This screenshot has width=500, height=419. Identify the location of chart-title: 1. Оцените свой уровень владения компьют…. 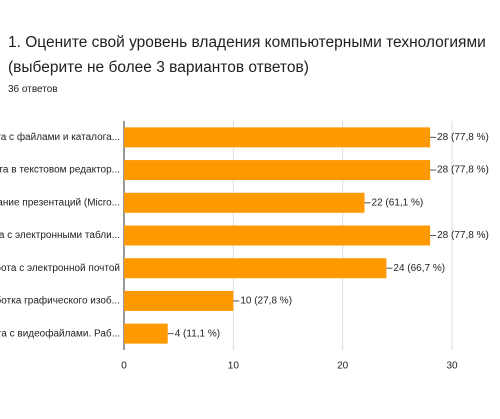
(247, 55).